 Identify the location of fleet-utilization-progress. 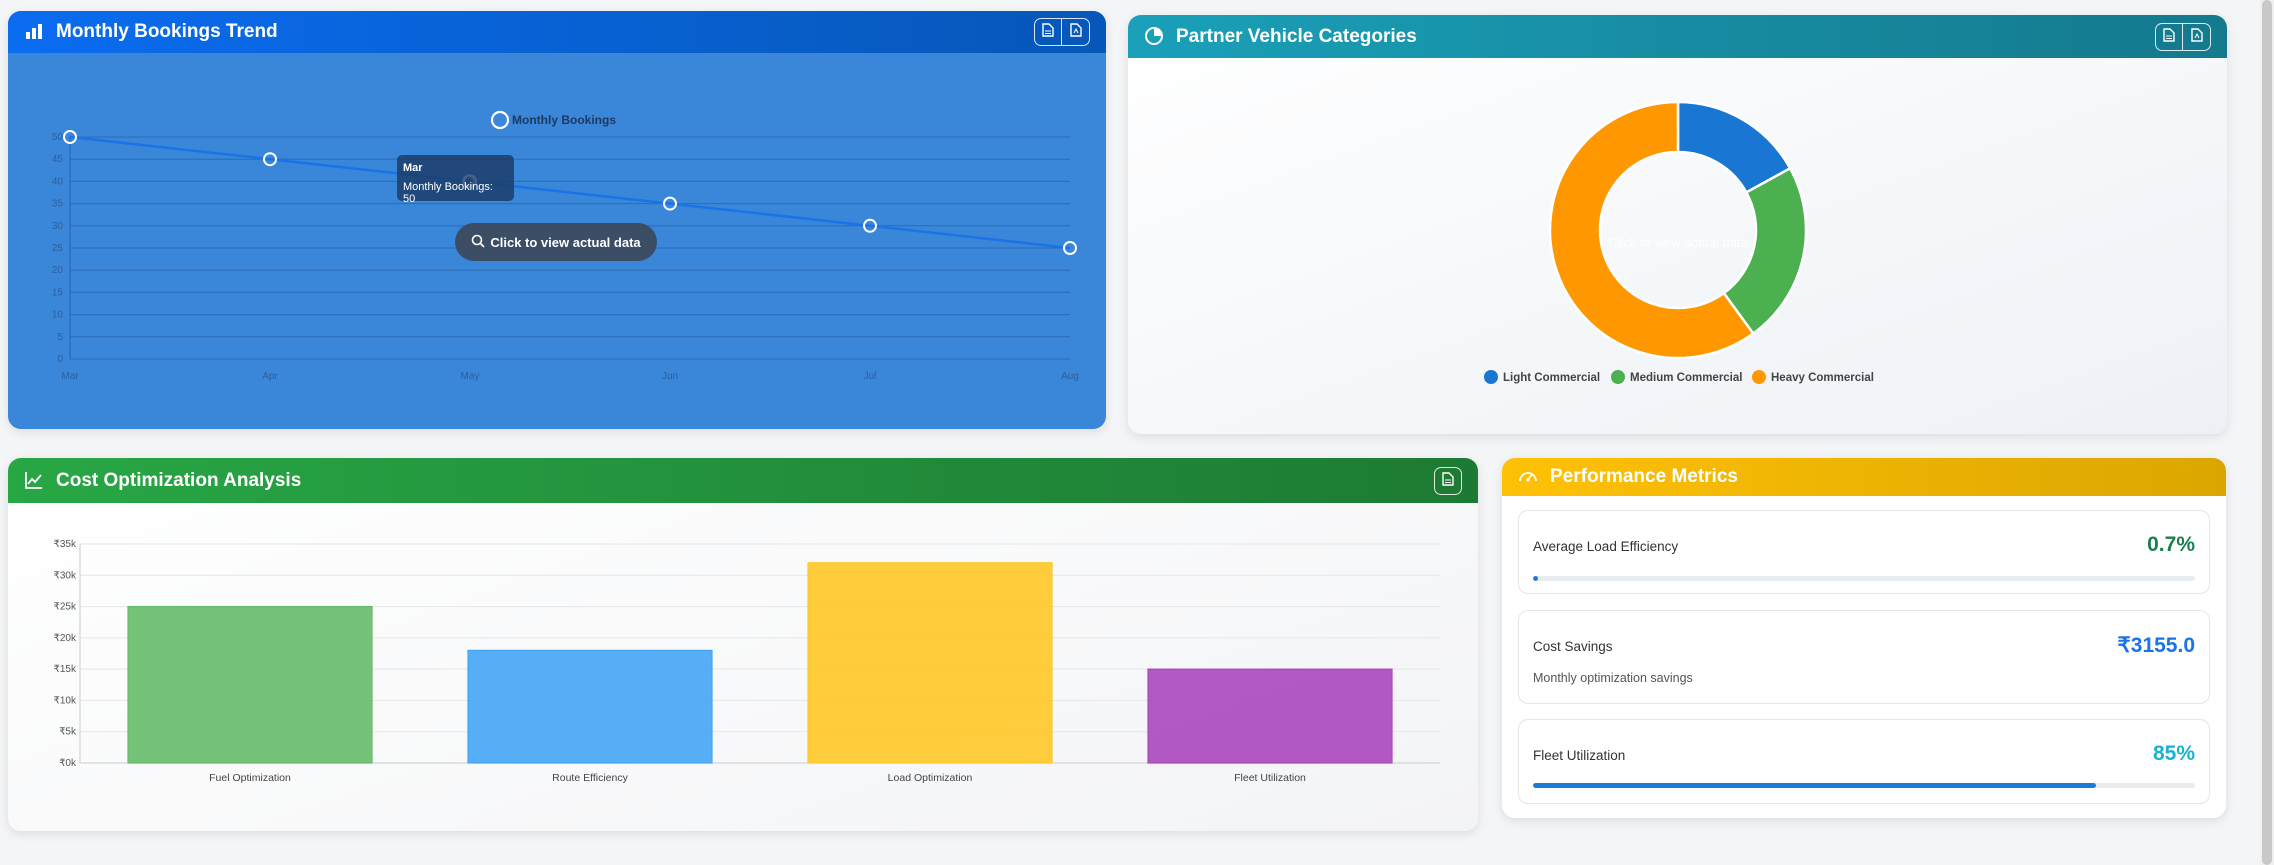
(1864, 785).